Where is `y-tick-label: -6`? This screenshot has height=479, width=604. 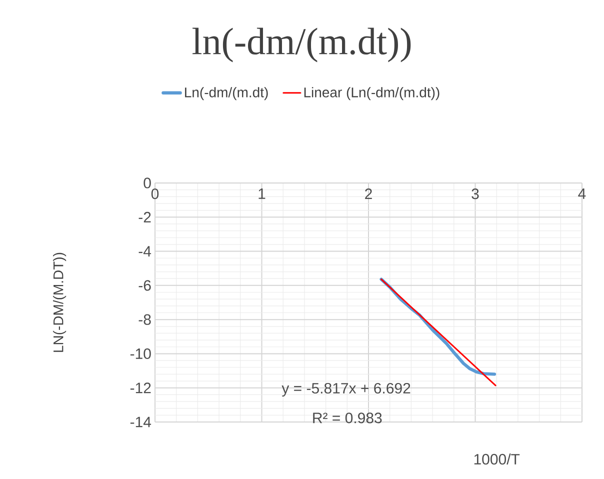 y-tick-label: -6 is located at coordinates (144, 285).